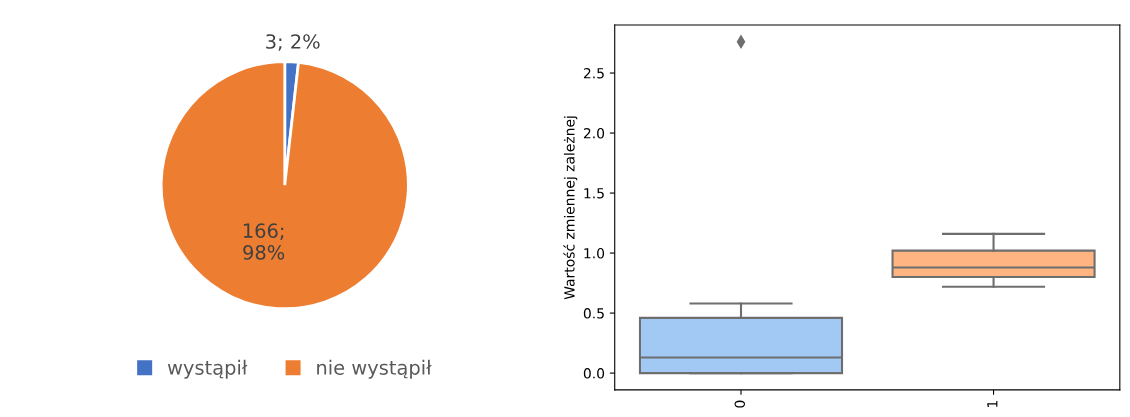 Image resolution: width=1130 pixels, height=417 pixels. What do you see at coordinates (570, 208) in the screenshot?
I see `y-axis-title: Wartość zmiennej zależnej` at bounding box center [570, 208].